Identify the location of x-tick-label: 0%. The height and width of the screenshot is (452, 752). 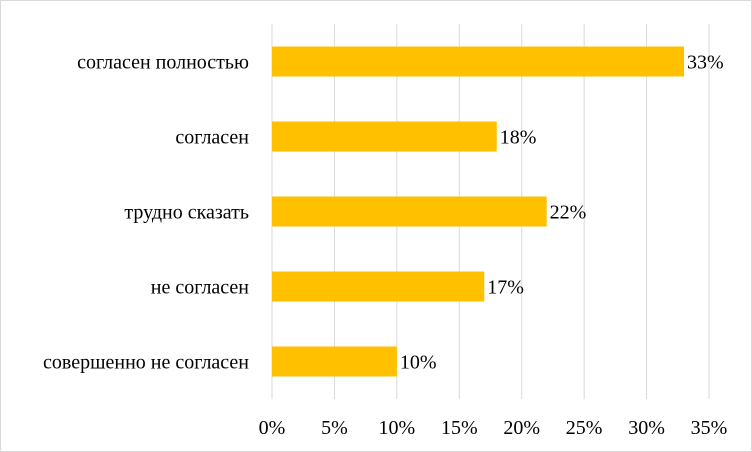
(272, 428).